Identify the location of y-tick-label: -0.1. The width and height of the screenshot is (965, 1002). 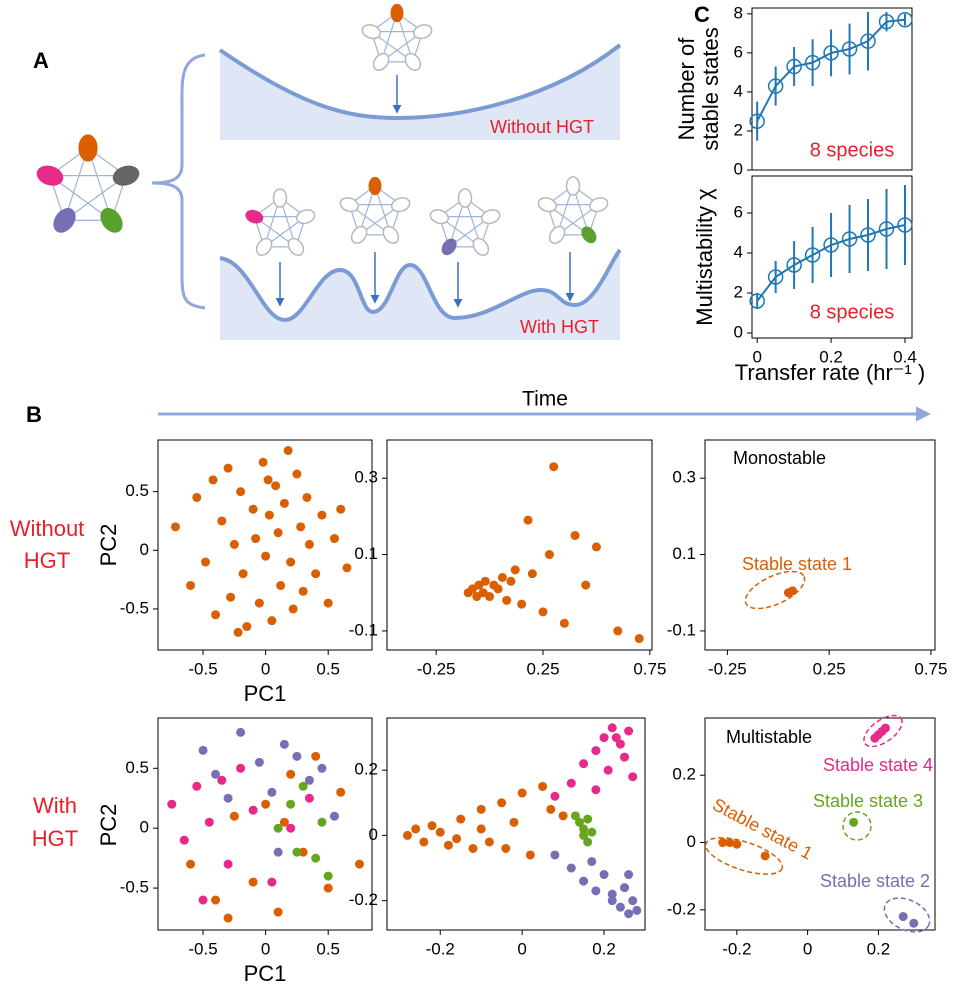
(681, 629).